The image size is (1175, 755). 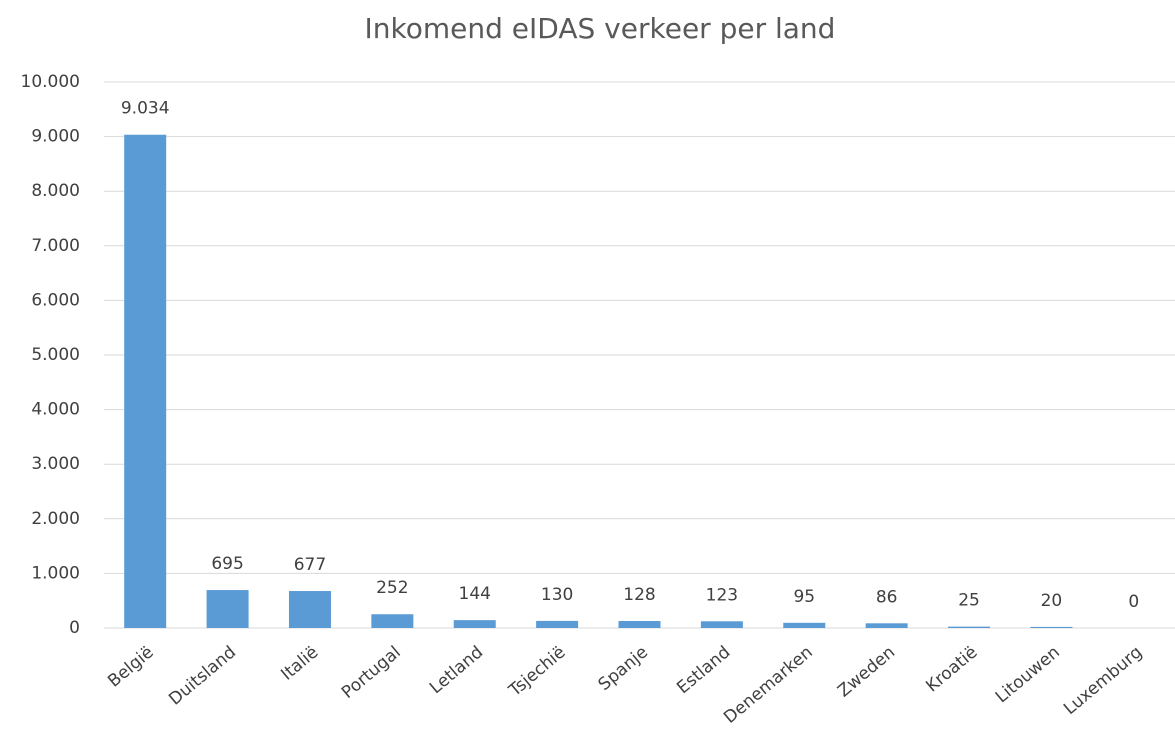 What do you see at coordinates (456, 670) in the screenshot?
I see `x-tick-label: Letland` at bounding box center [456, 670].